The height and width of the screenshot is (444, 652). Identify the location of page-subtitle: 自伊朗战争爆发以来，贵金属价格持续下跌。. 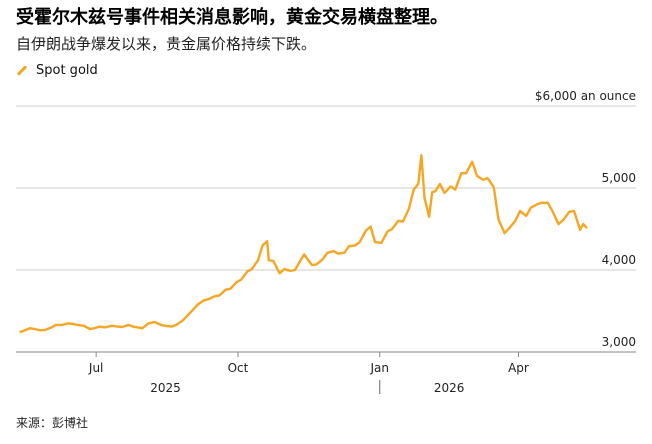
(166, 44).